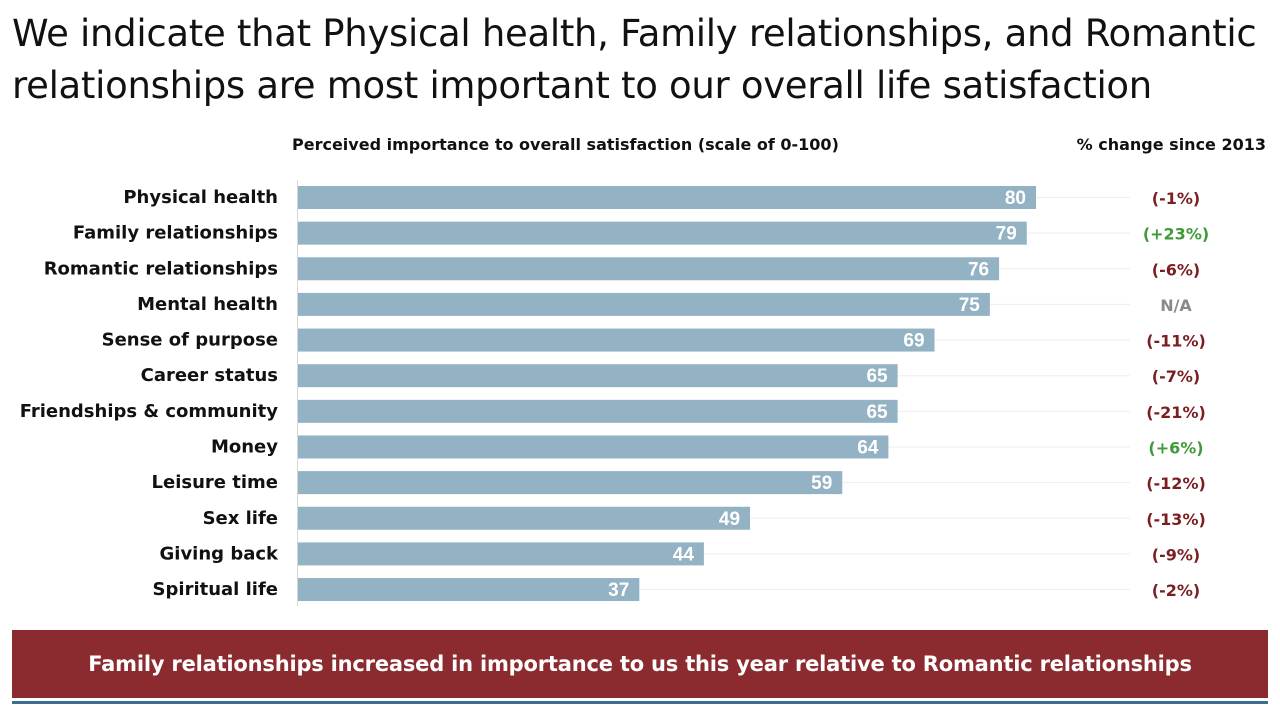 The image size is (1280, 708). Describe the element at coordinates (1176, 376) in the screenshot. I see `change-label: (-7%)` at that location.